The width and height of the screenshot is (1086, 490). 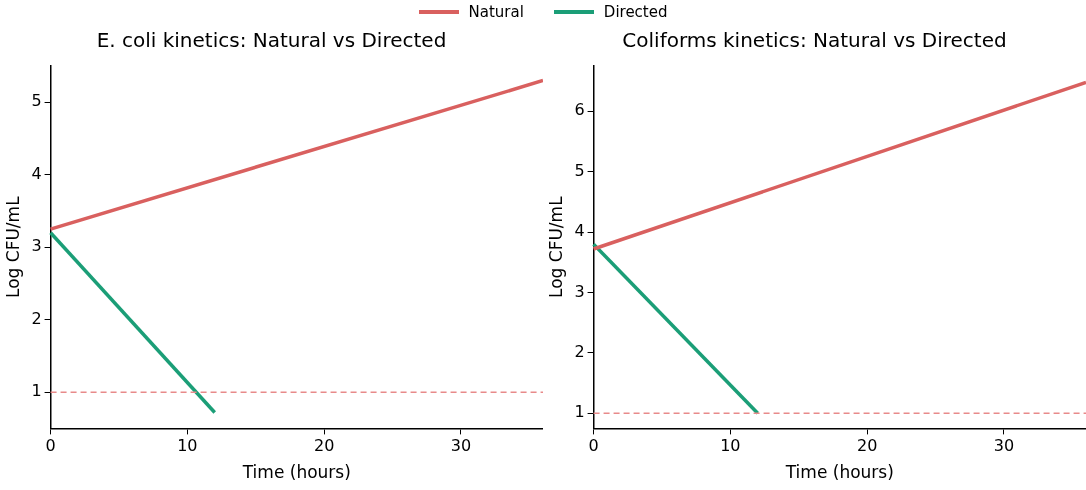 I want to click on chart-title: Coliforms kinetics: Natural vs Directed, so click(x=814, y=40).